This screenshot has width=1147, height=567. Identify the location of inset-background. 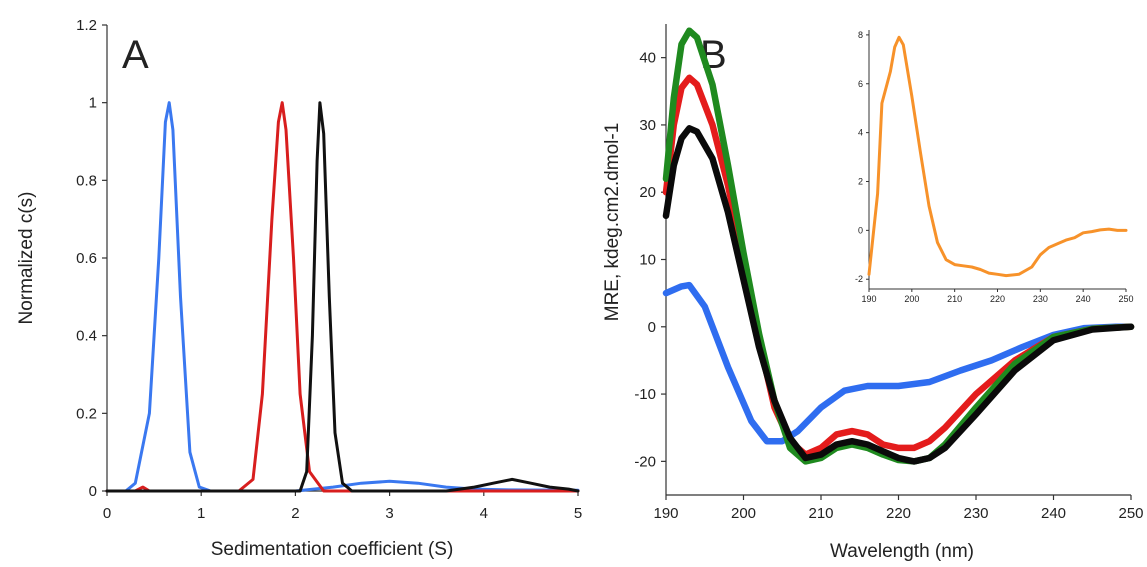
(988, 164).